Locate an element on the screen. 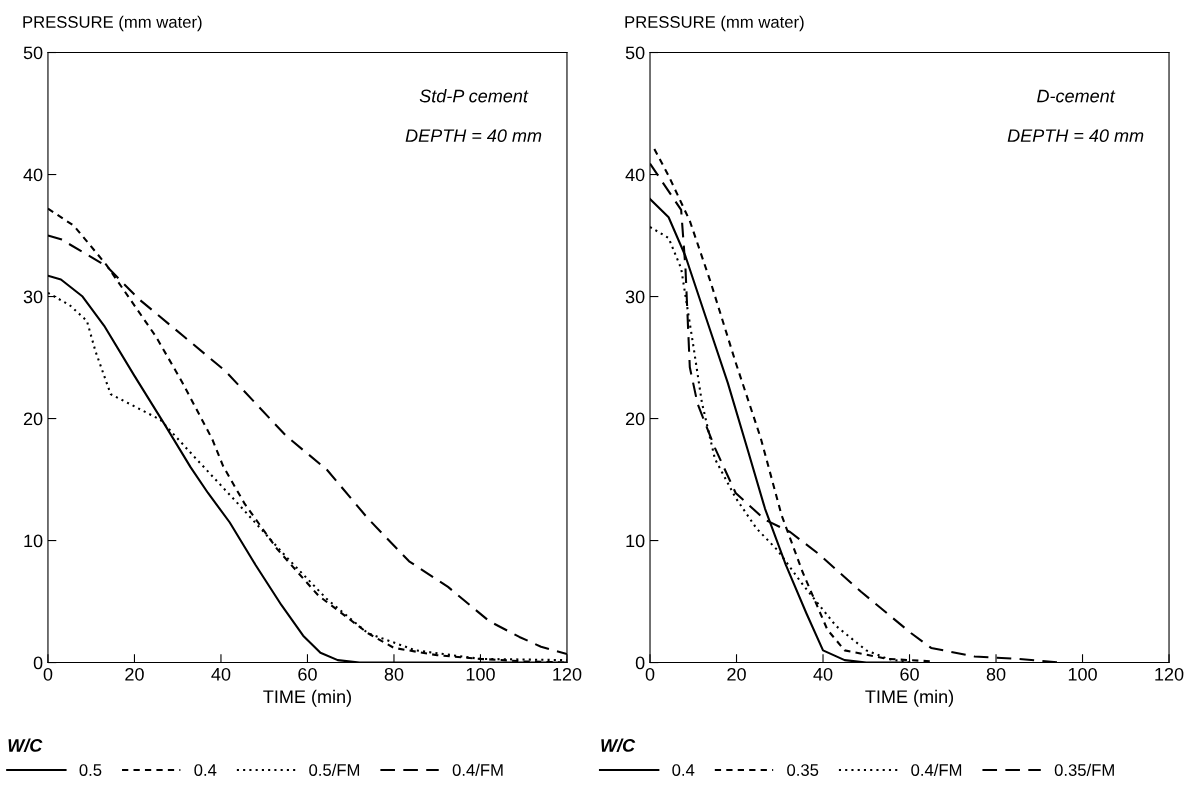  annotation: Std-P cement is located at coordinates (474, 96).